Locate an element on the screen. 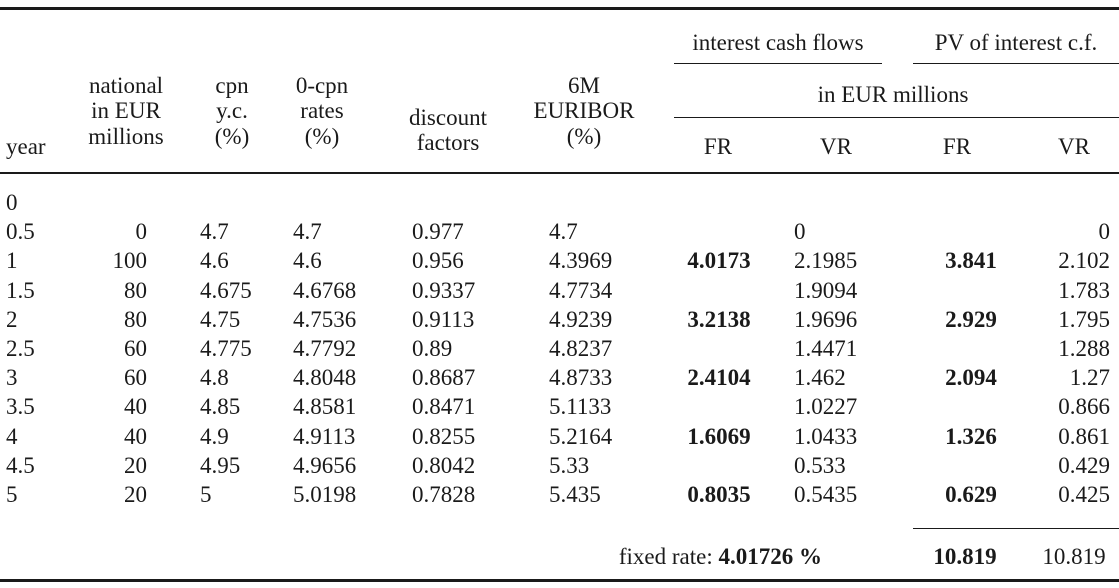 The height and width of the screenshot is (588, 1119). header-pv-fr: FR is located at coordinates (957, 146).